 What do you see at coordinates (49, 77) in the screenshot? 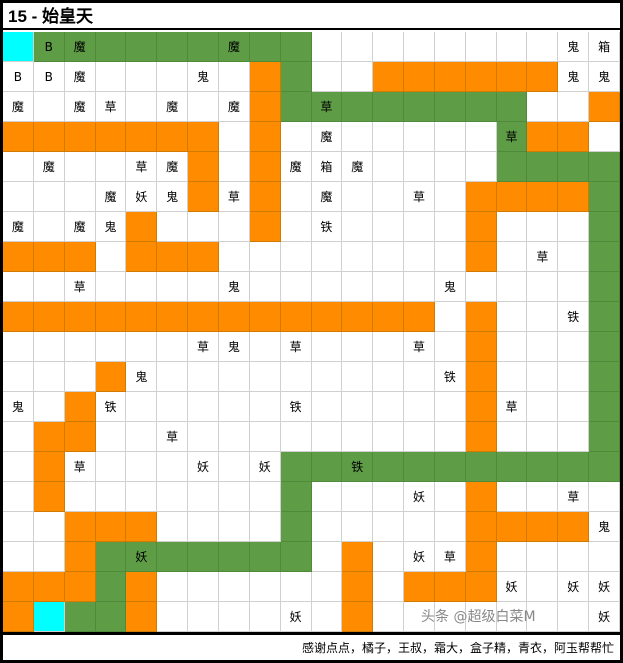
I see `empty-cell: B` at bounding box center [49, 77].